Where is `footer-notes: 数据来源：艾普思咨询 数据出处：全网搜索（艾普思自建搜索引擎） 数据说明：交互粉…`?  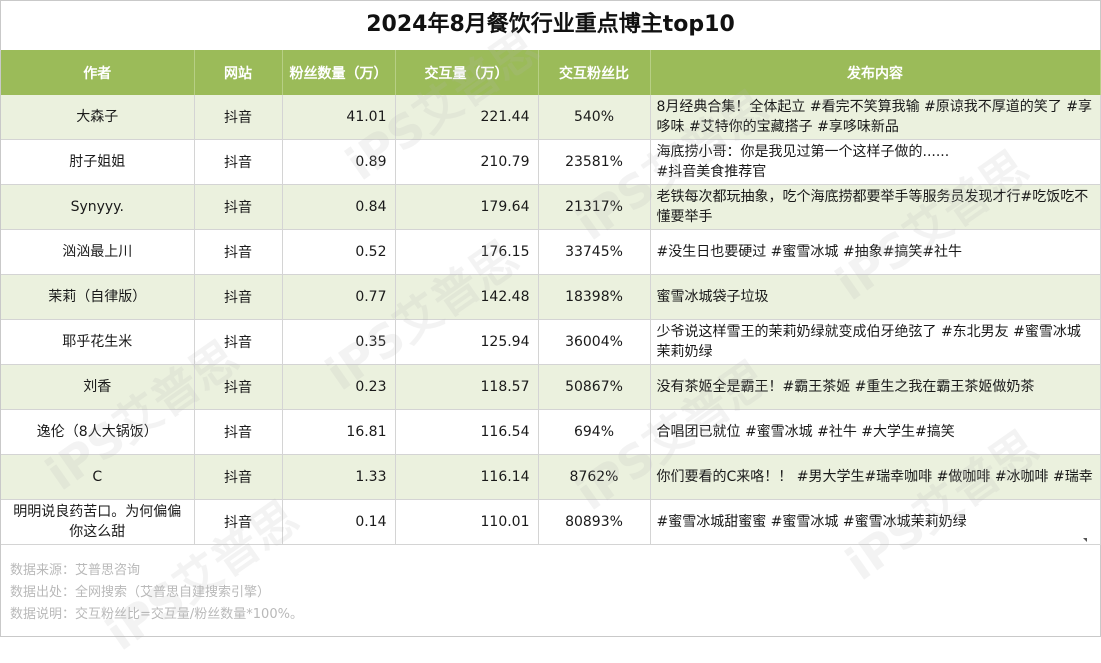
footer-notes: 数据来源：艾普思咨询 数据出处：全网搜索（艾普思自建搜索引擎） 数据说明：交互粉… is located at coordinates (156, 593).